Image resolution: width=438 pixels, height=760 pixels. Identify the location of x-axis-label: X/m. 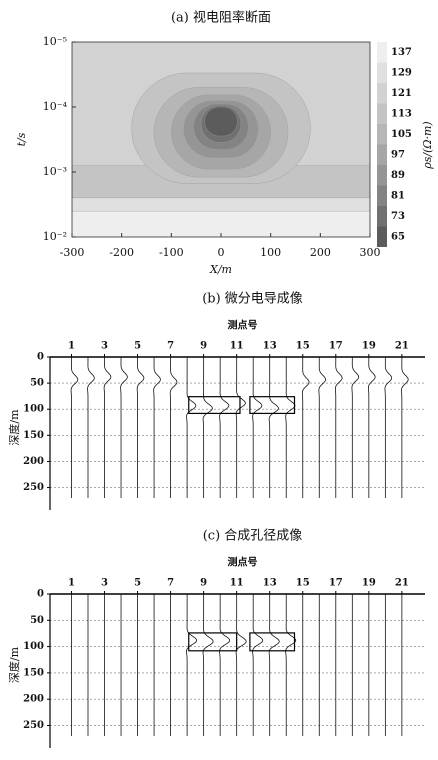
(220, 269).